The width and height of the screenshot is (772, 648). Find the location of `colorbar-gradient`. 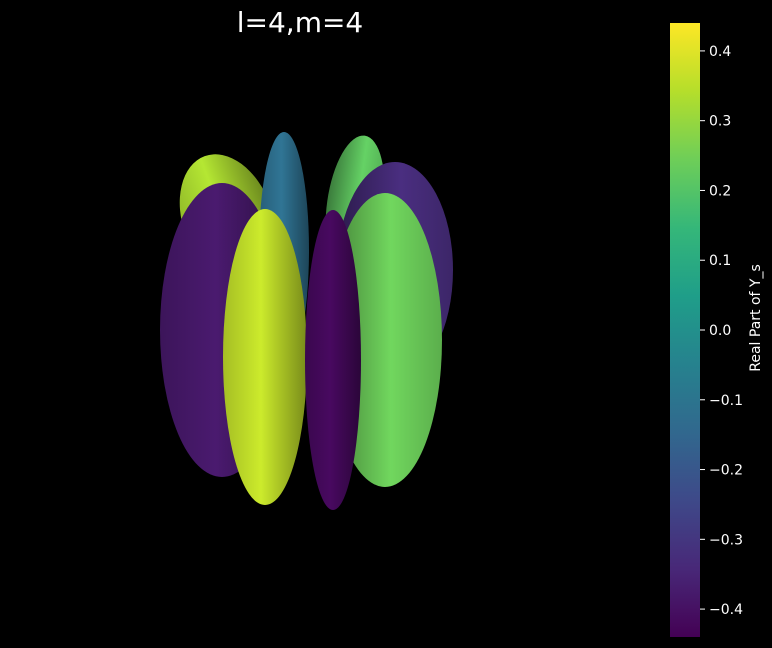

colorbar-gradient is located at coordinates (685, 330).